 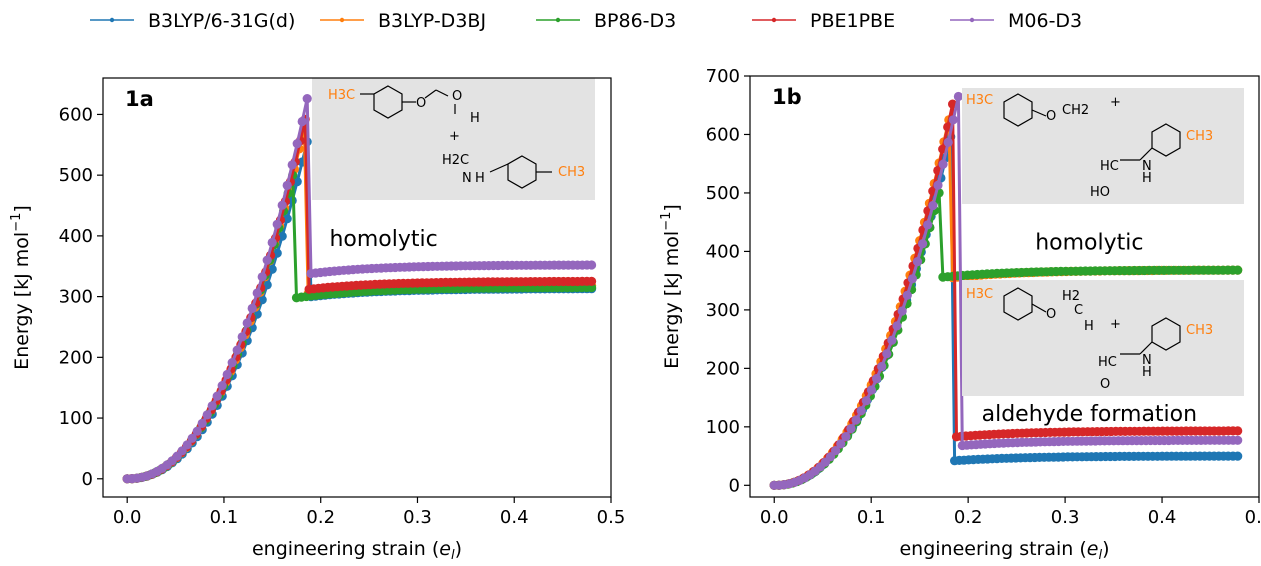 I want to click on y-axis-label-sup: −1, so click(x=666, y=221).